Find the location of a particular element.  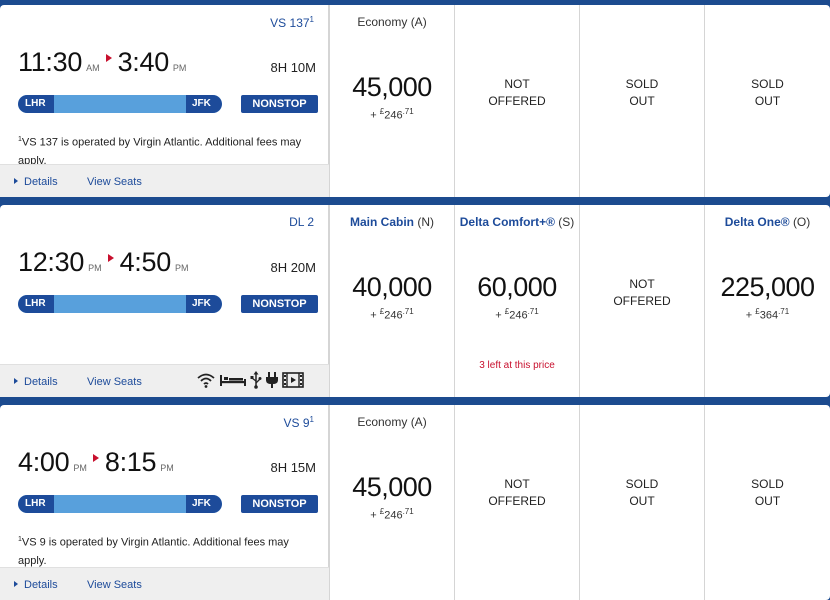

ac-power-icon is located at coordinates (272, 380).